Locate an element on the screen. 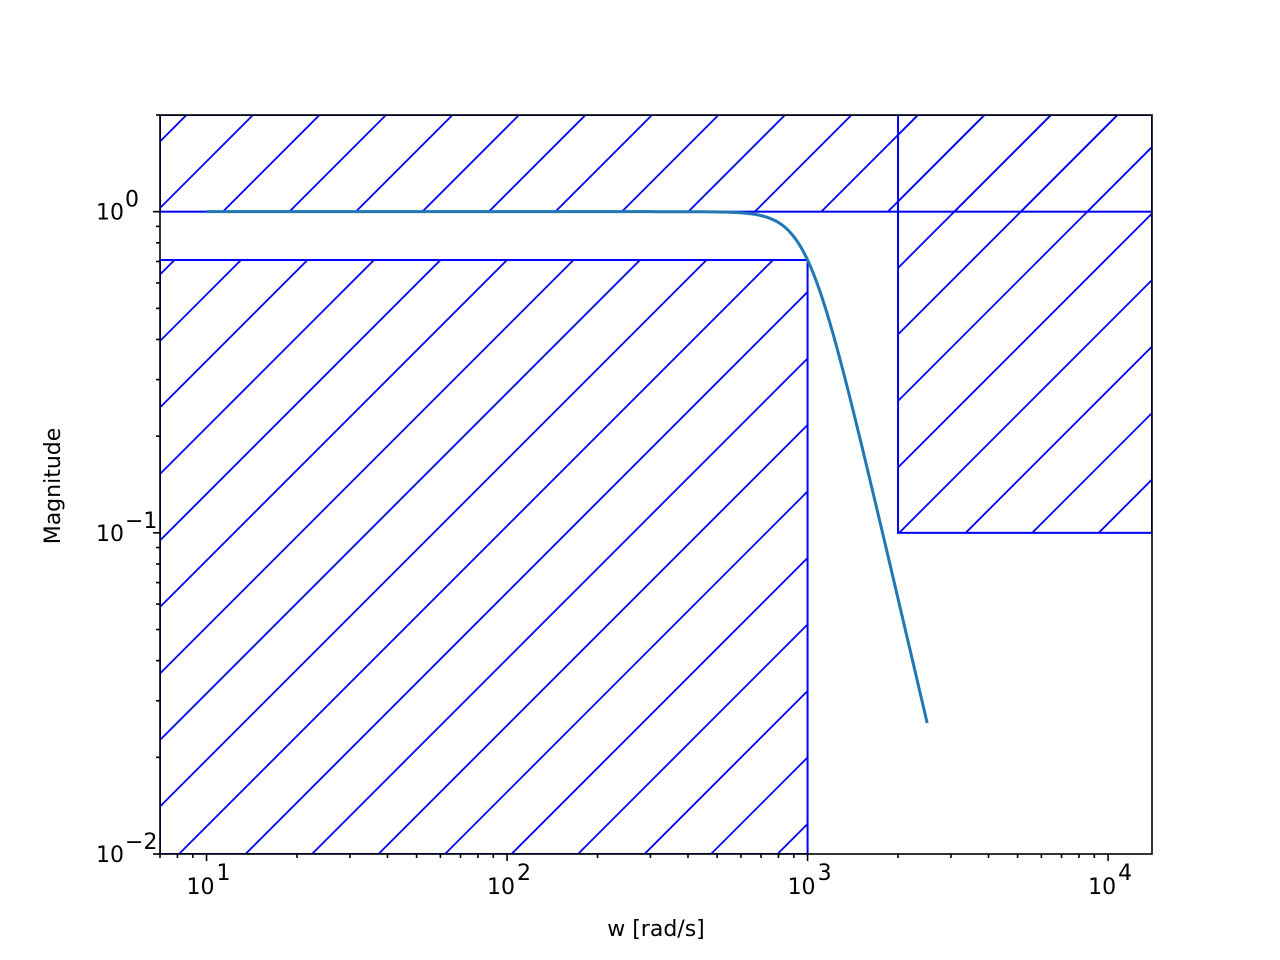 The image size is (1280, 960). x-tick-exponent: 3 is located at coordinates (825, 873).